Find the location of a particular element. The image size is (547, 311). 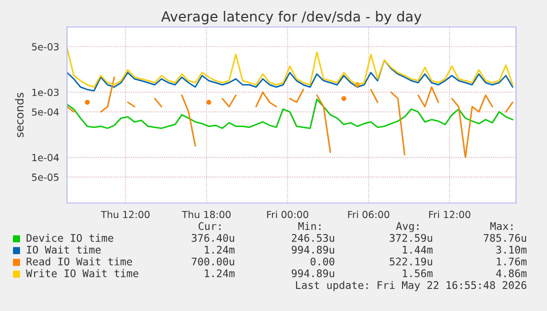

text: 246.53u is located at coordinates (313, 238).